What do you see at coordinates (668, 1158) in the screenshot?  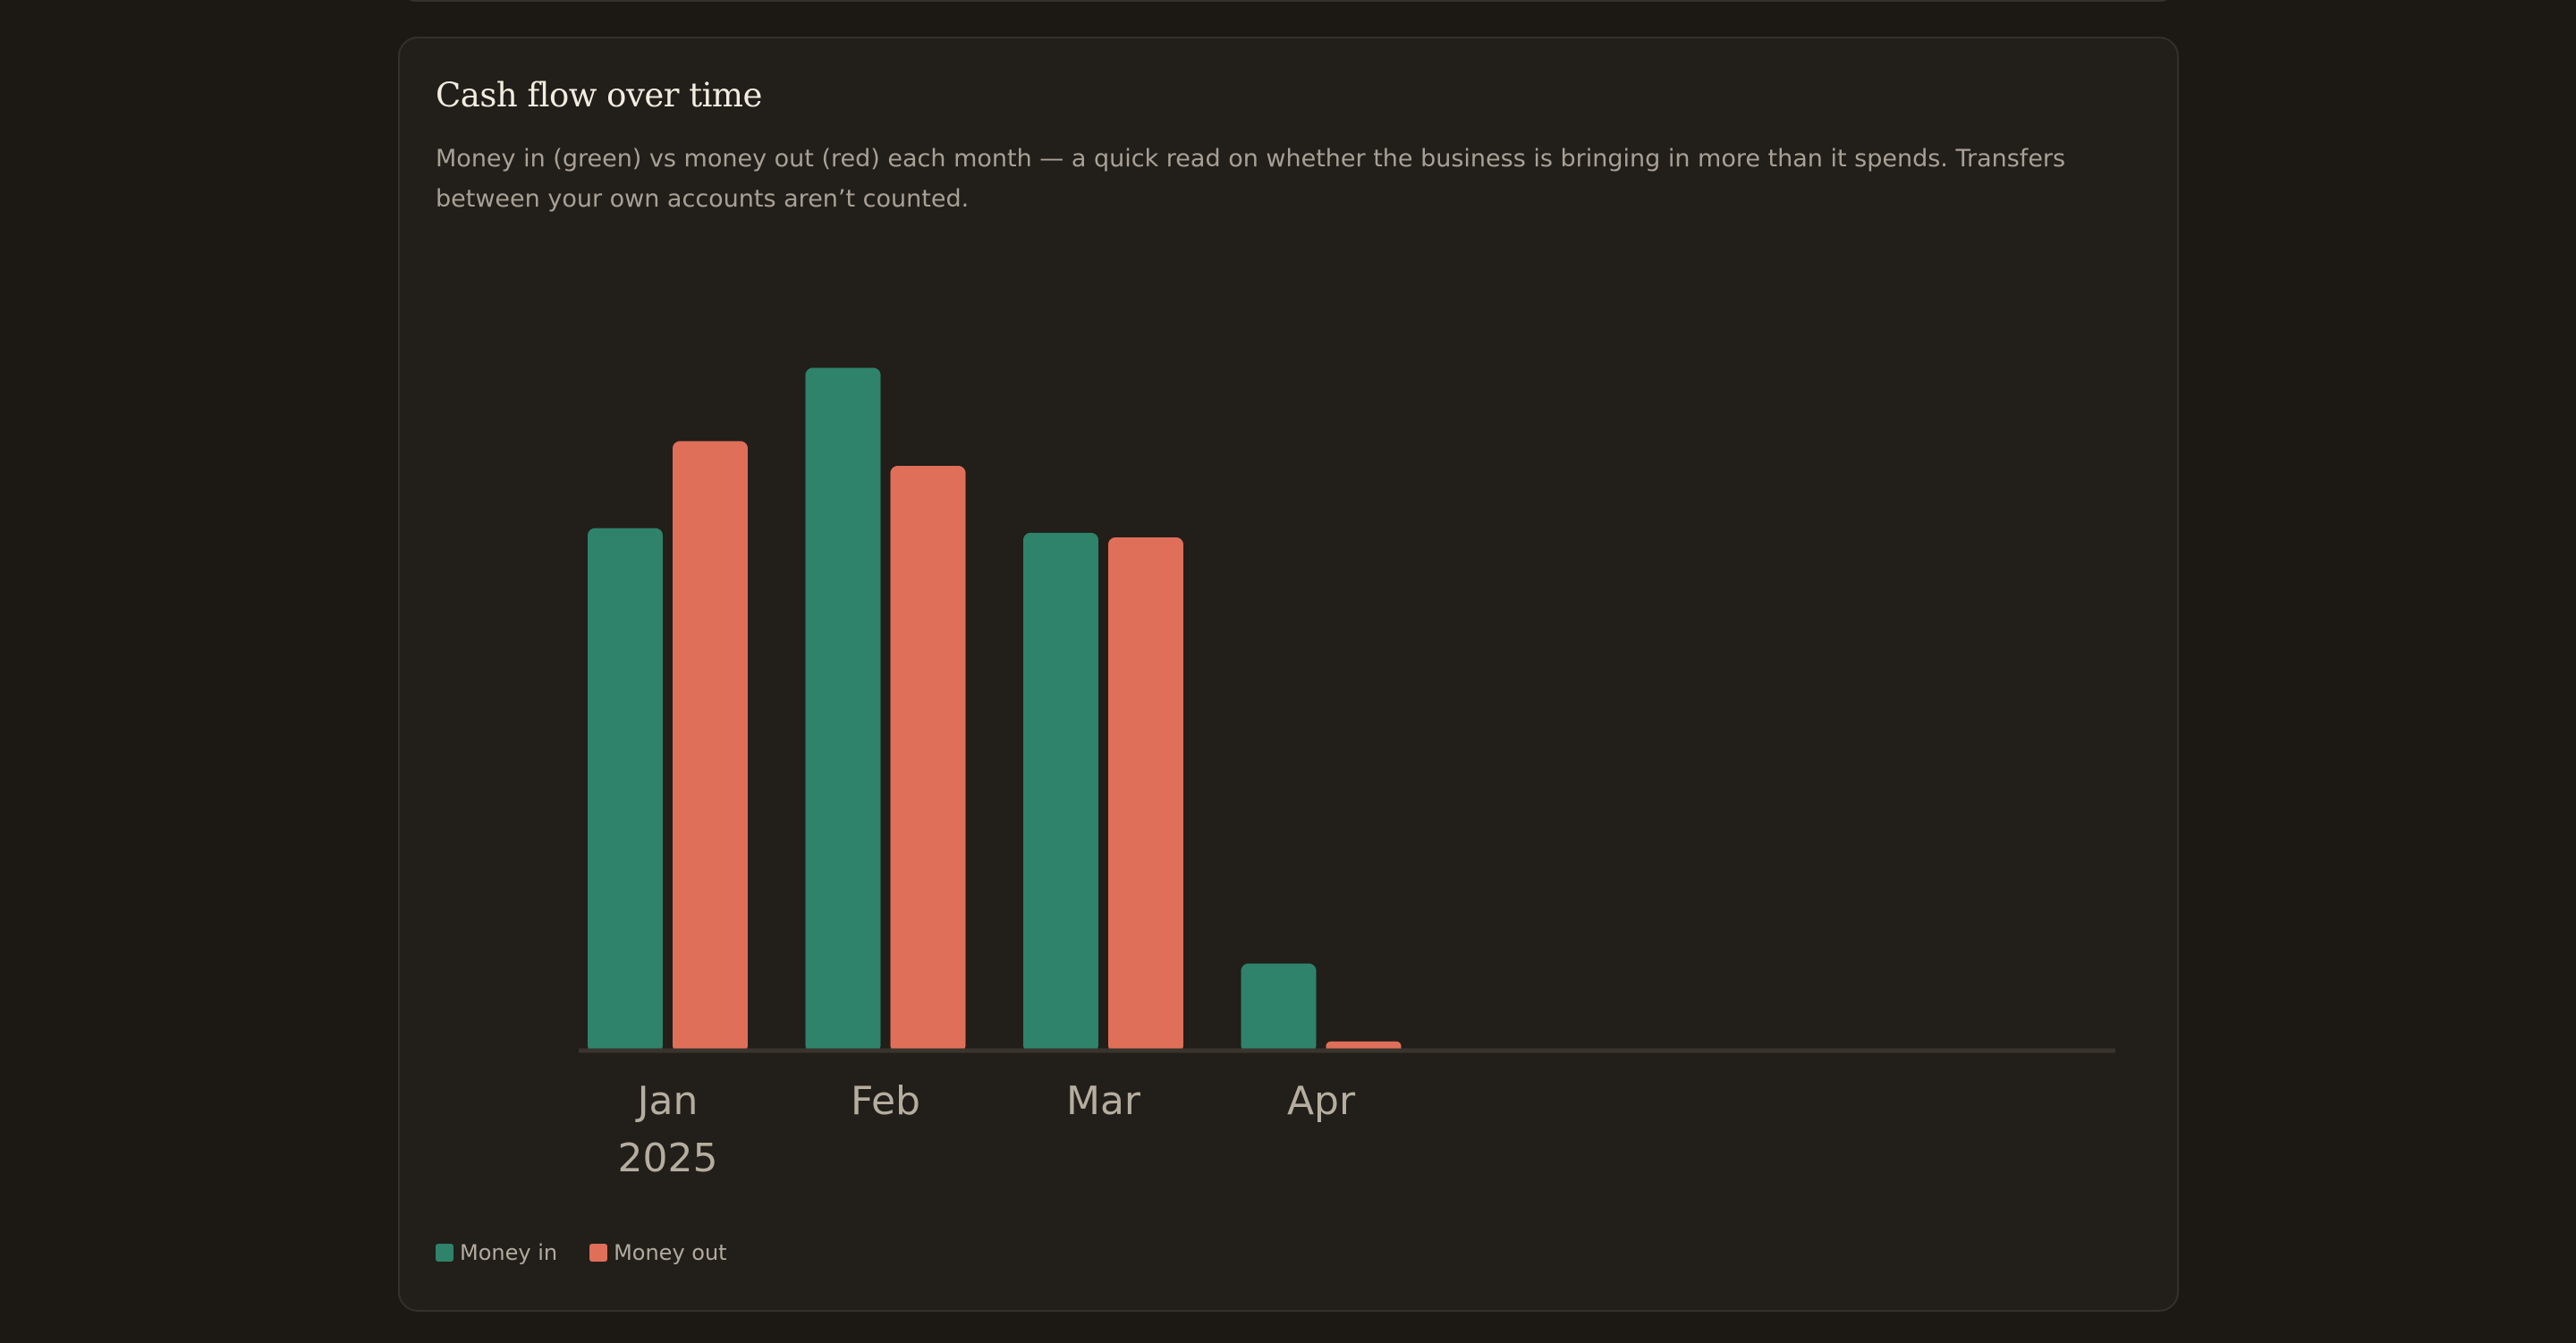 I see `x-tick-sublabel-jan: 2025` at bounding box center [668, 1158].